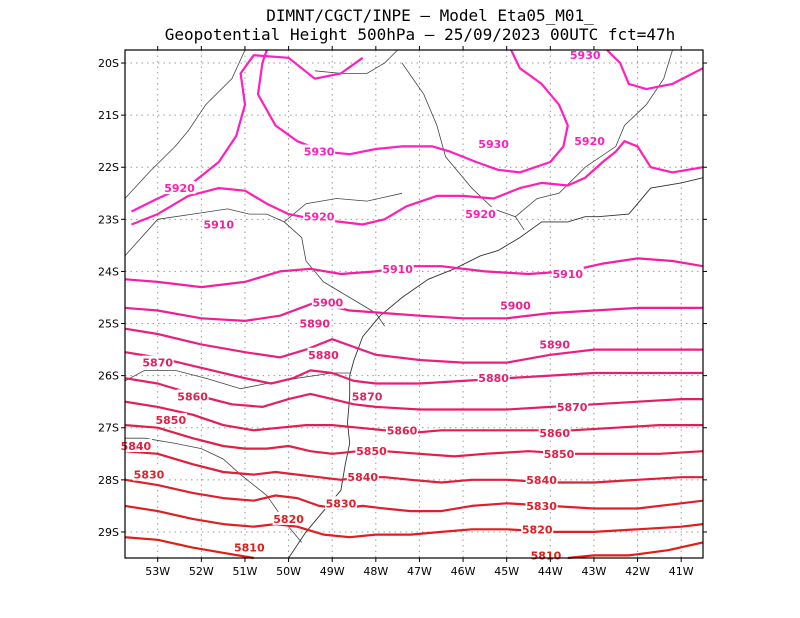  What do you see at coordinates (419, 571) in the screenshot?
I see `x-tick-label: 47W` at bounding box center [419, 571].